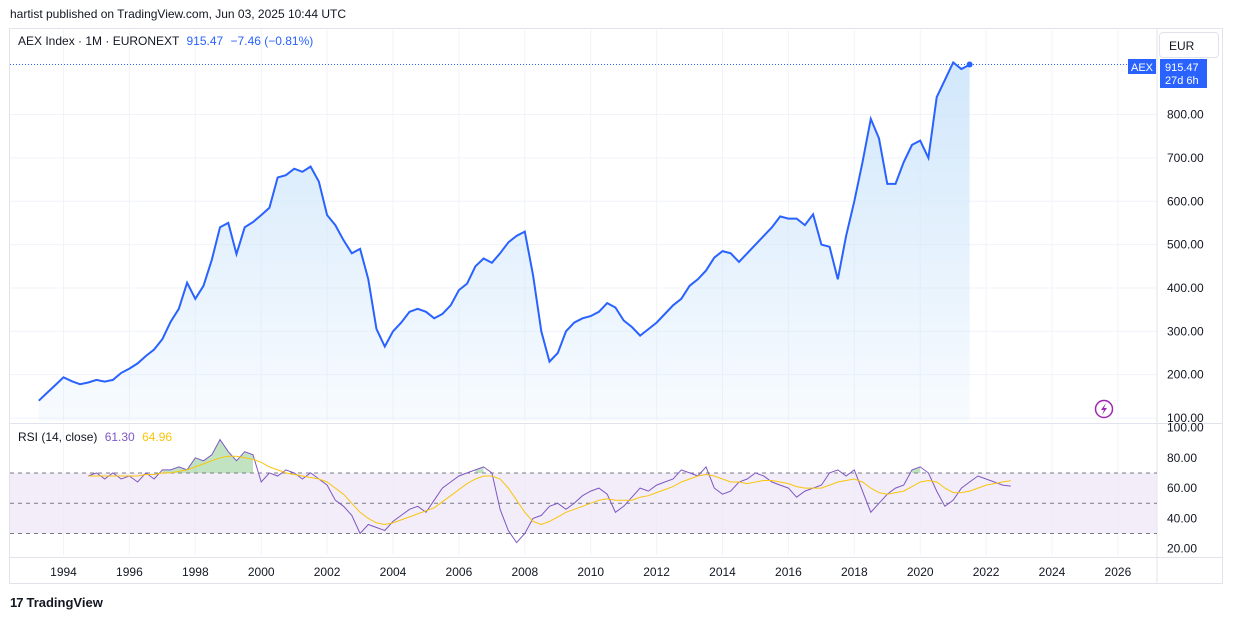 Image resolution: width=1233 pixels, height=620 pixels. What do you see at coordinates (99, 41) in the screenshot?
I see `symbol-name: AEX Index · 1M · EURONEXT` at bounding box center [99, 41].